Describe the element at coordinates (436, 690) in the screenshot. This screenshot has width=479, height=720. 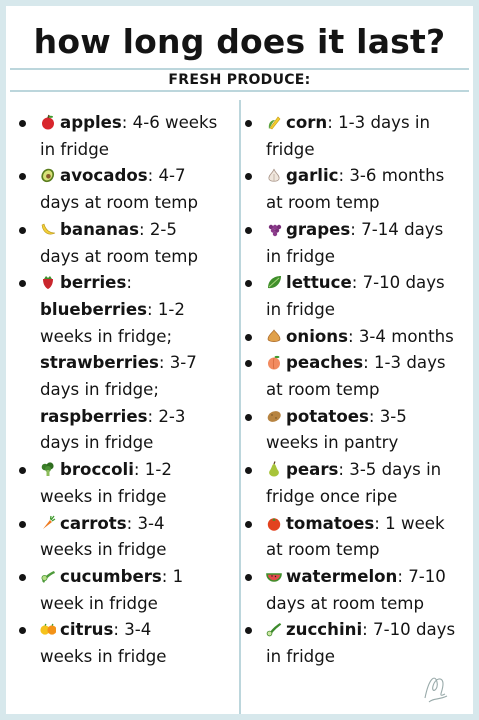
I see `signature-mark` at that location.